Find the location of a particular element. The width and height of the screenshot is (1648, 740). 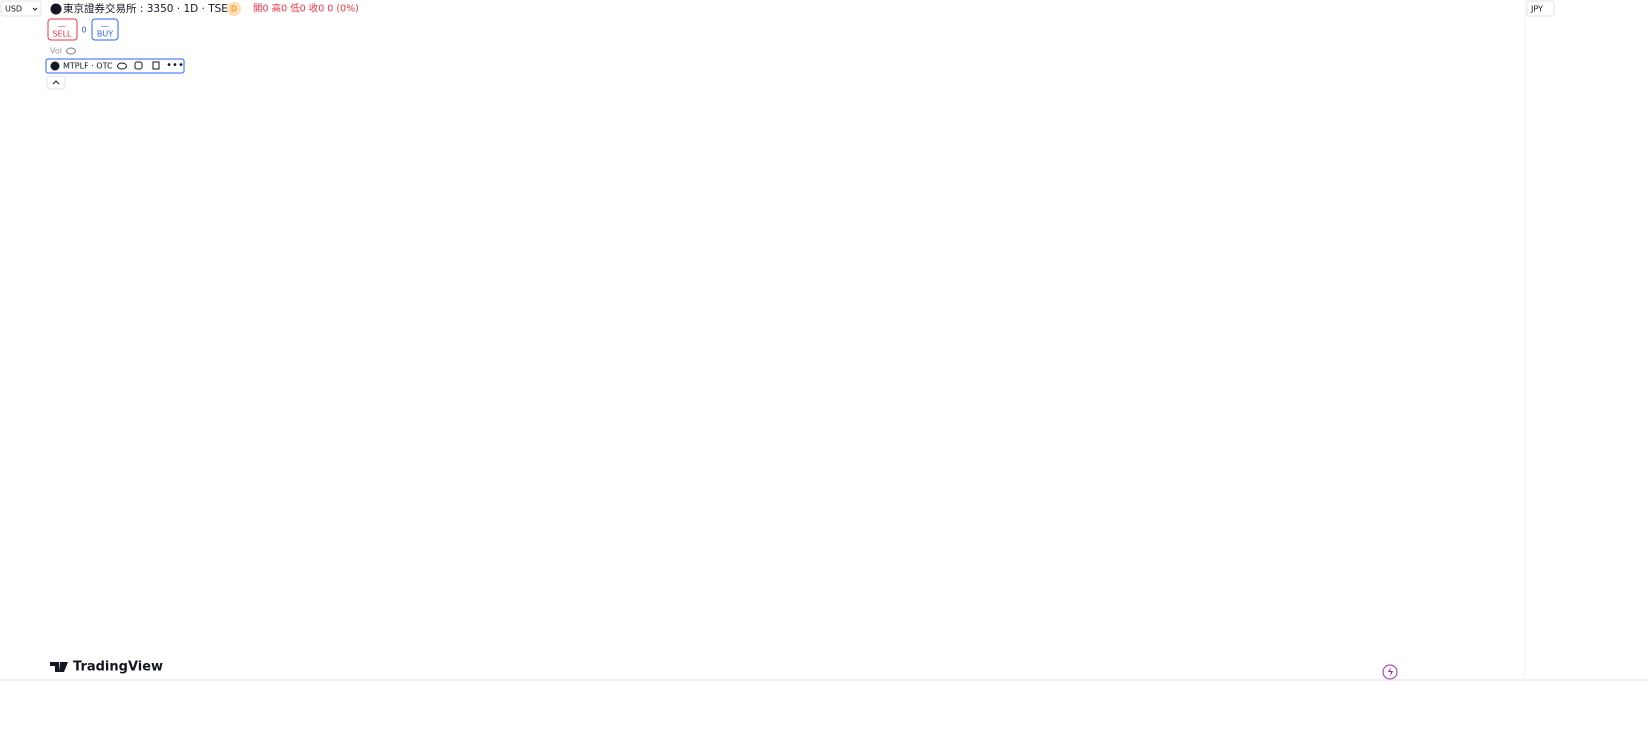

right-currency-button is located at coordinates (1540, 8).